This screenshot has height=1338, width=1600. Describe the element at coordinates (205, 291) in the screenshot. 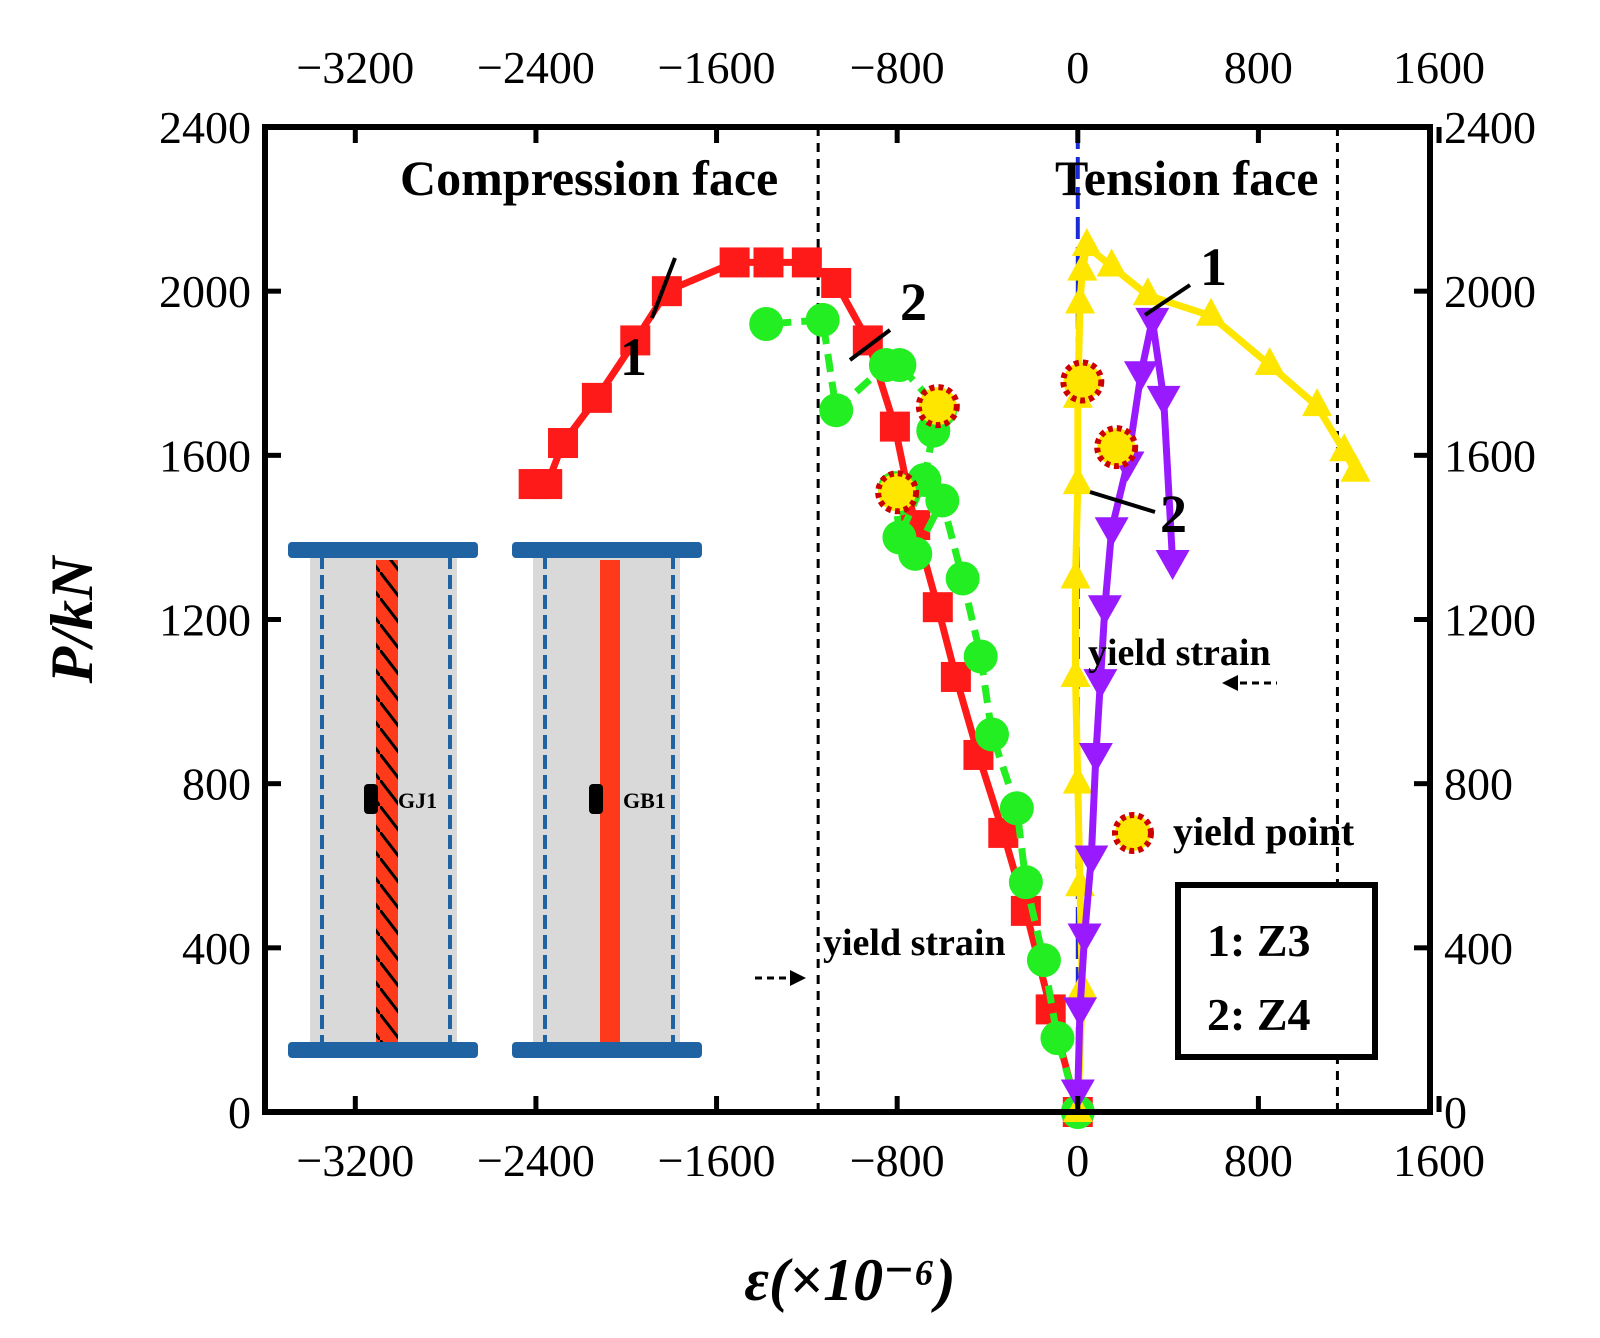

I see `y-tick-label-left: 2000` at that location.